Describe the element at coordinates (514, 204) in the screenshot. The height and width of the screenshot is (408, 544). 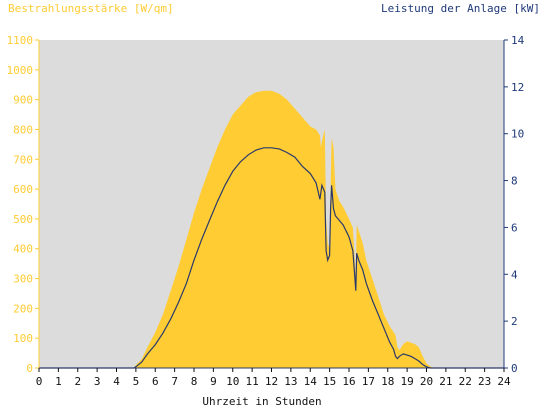
I see `right-axis-ticks: 0 2 4 6 8 10 12 14` at that location.